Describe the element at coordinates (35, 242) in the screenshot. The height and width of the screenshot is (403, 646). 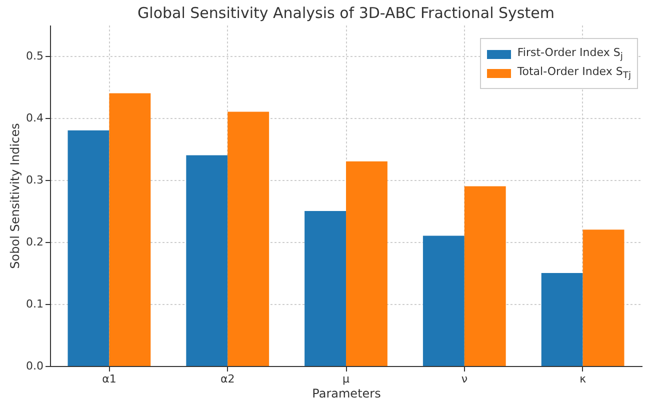
I see `y-tick-label: 0.2` at that location.